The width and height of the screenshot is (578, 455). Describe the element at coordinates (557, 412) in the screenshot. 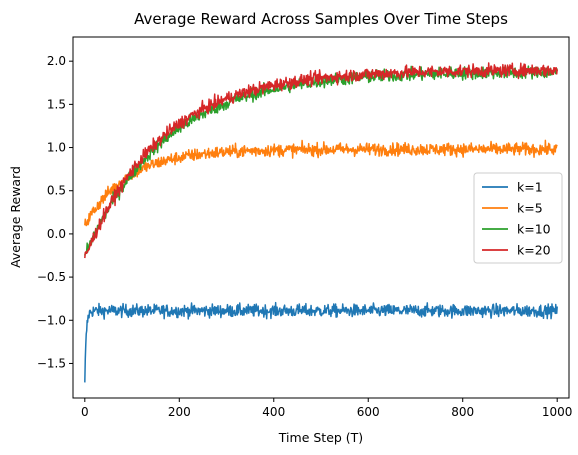

I see `x-tick-label: 1000` at that location.